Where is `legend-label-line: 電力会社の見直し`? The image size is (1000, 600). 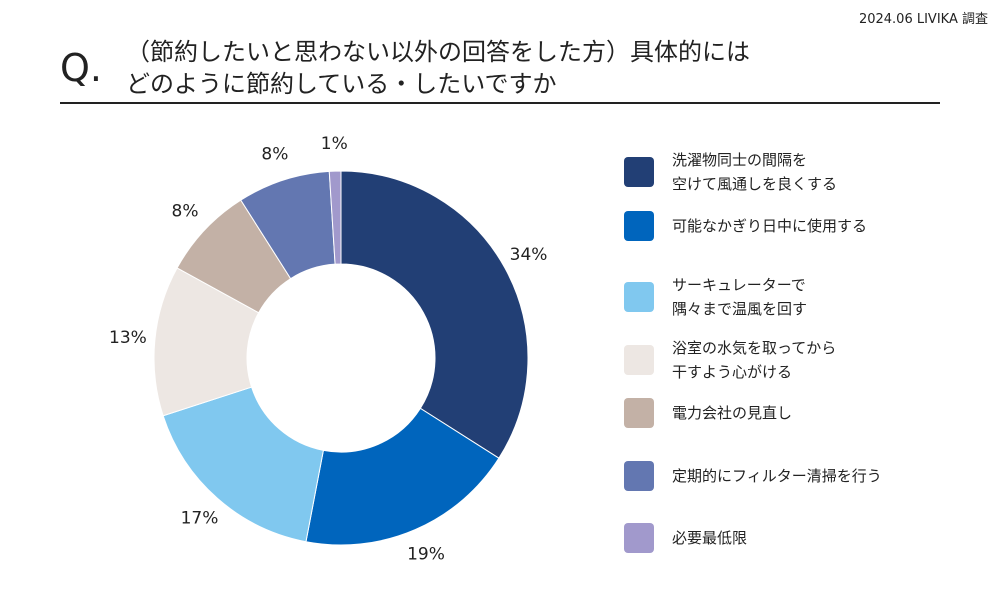 legend-label-line: 電力会社の見直し is located at coordinates (732, 413).